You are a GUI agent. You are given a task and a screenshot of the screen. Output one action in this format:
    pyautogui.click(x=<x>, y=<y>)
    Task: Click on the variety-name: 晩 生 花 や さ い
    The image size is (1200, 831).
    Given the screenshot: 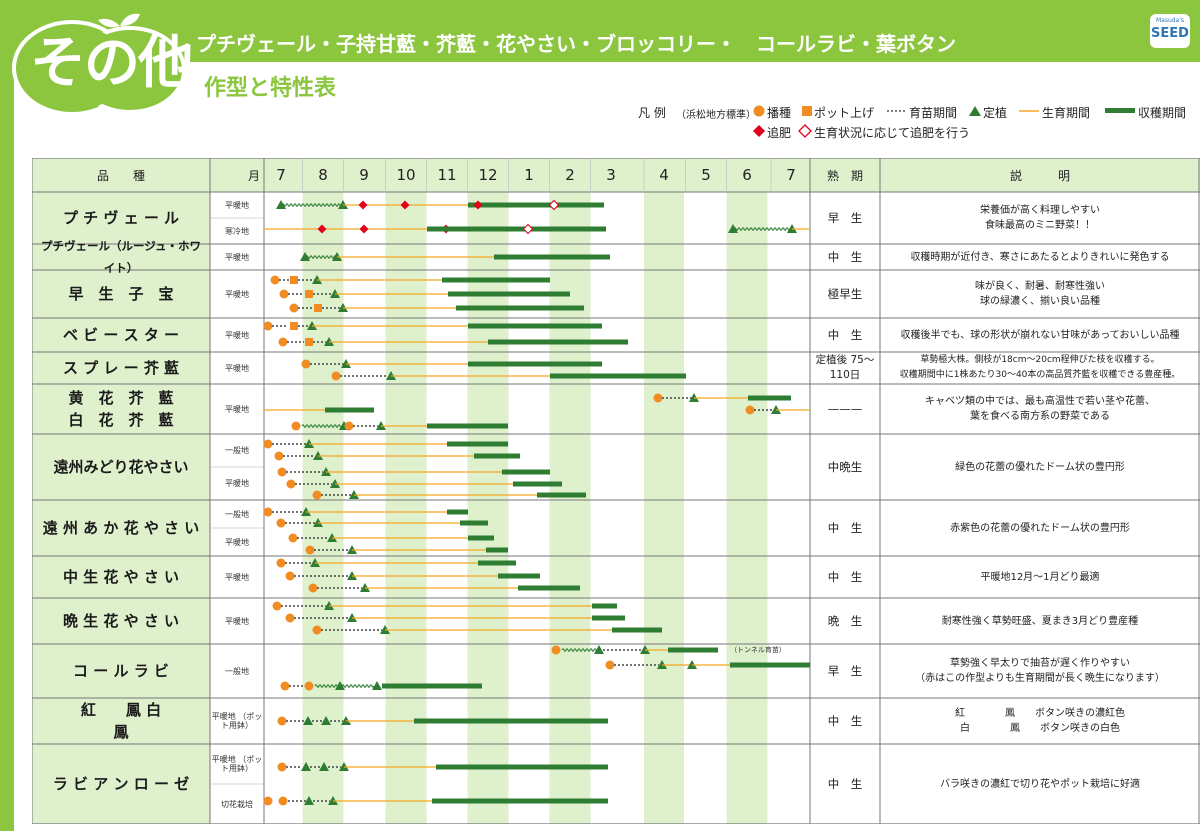 What is the action you would take?
    pyautogui.click(x=121, y=621)
    